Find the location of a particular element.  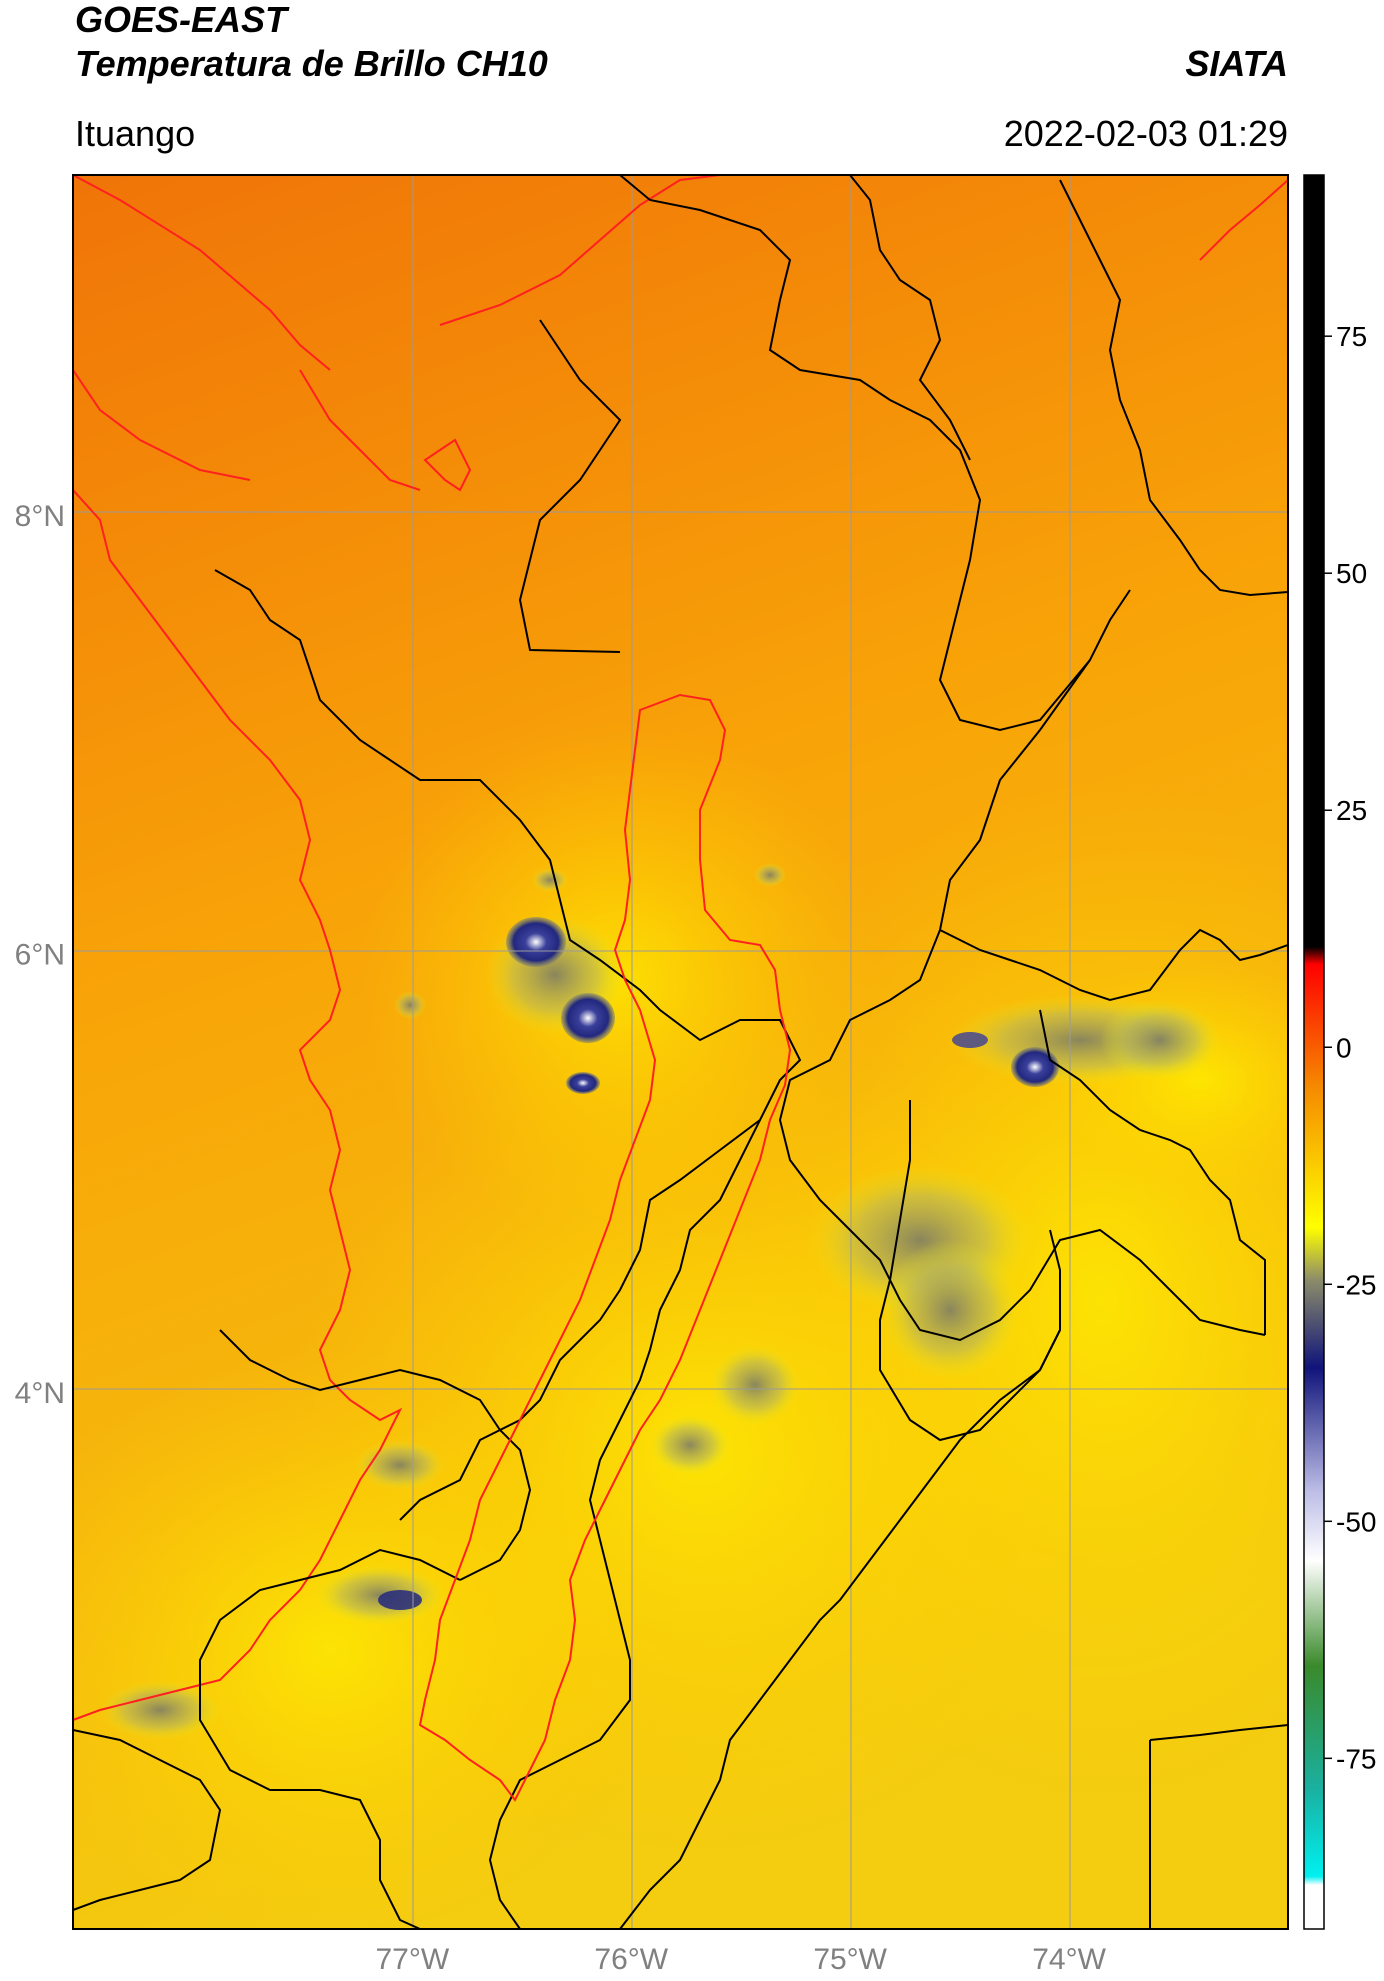

colorbar-tick-label: 75 is located at coordinates (1351, 336).